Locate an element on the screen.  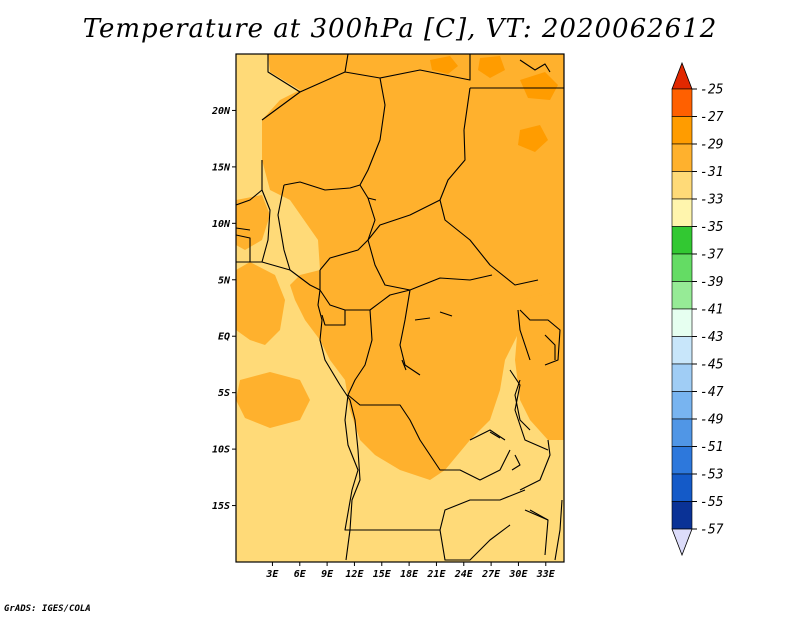
x-tick-label-9: 30E is located at coordinates (518, 574).